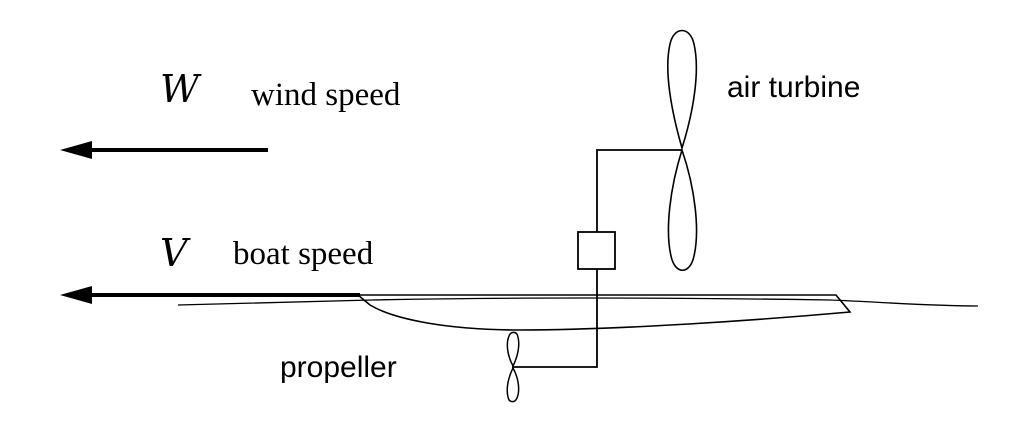 The width and height of the screenshot is (1021, 436). Describe the element at coordinates (639, 190) in the screenshot. I see `drive-shaft` at that location.